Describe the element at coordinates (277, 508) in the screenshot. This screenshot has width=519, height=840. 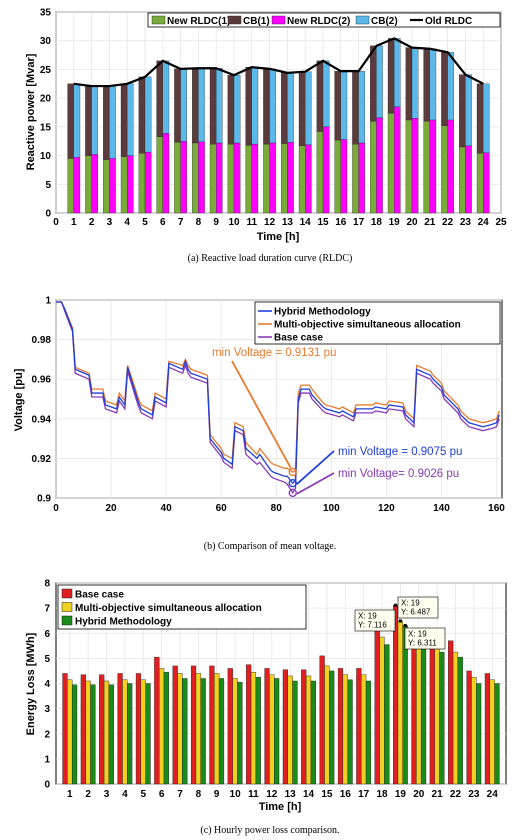
I see `x-tick-label: 80` at that location.